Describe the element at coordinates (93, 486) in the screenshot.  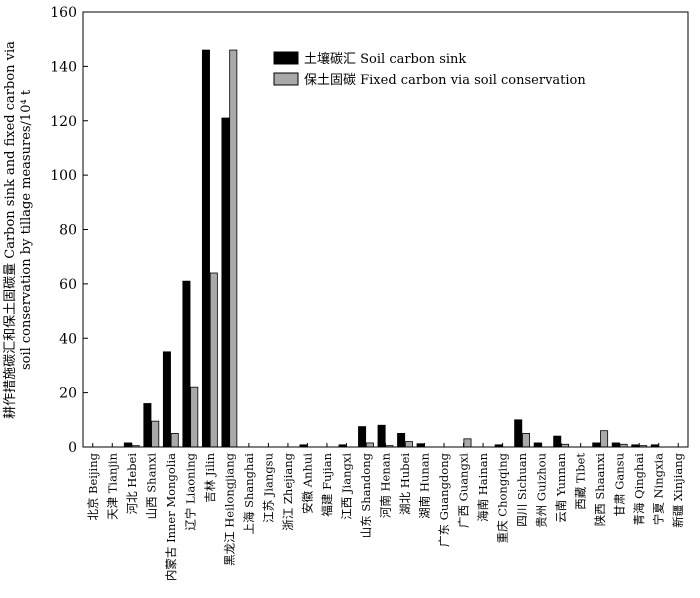
I see `x-tick-label: 北京 Beijing` at that location.